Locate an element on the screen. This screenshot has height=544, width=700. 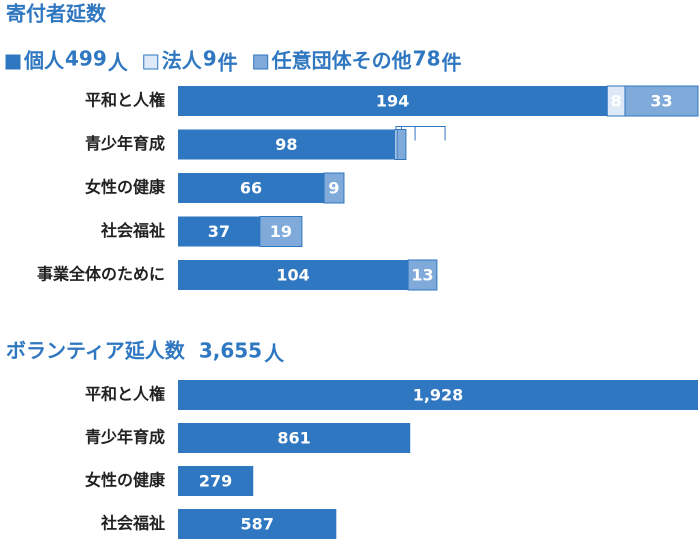
value-label: 37 is located at coordinates (219, 231).